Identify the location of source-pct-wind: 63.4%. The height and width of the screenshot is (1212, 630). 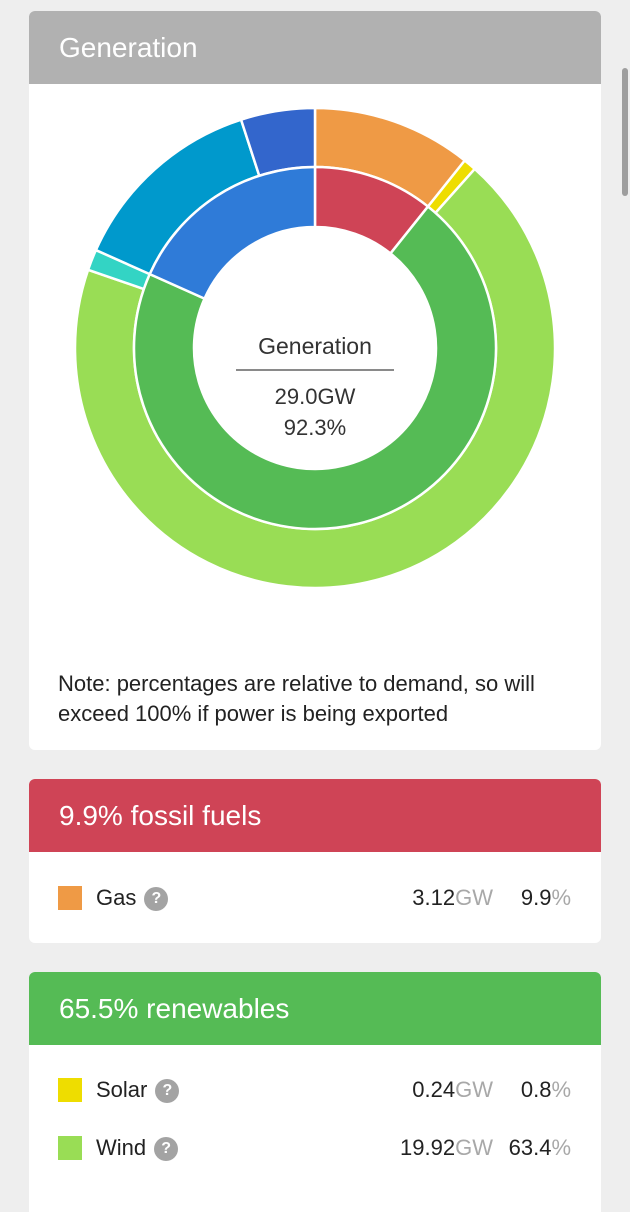
(539, 1147).